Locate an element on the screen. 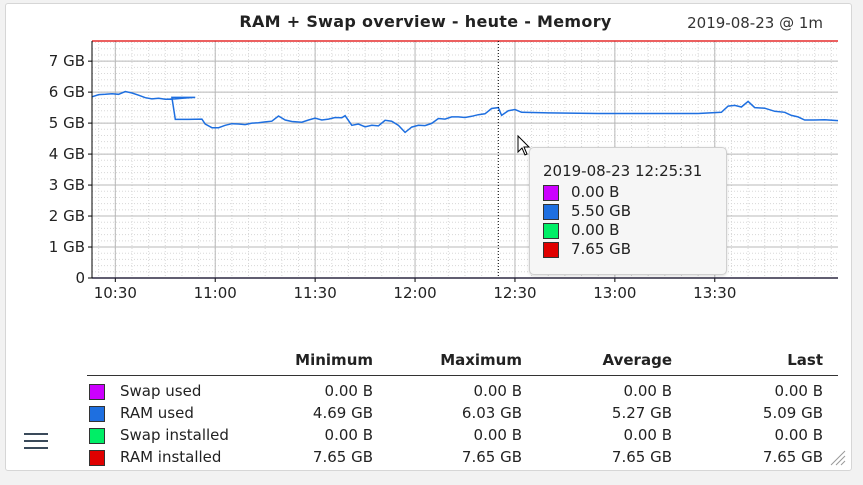 The image size is (863, 485). y-tick-label: 5 GB is located at coordinates (67, 123).